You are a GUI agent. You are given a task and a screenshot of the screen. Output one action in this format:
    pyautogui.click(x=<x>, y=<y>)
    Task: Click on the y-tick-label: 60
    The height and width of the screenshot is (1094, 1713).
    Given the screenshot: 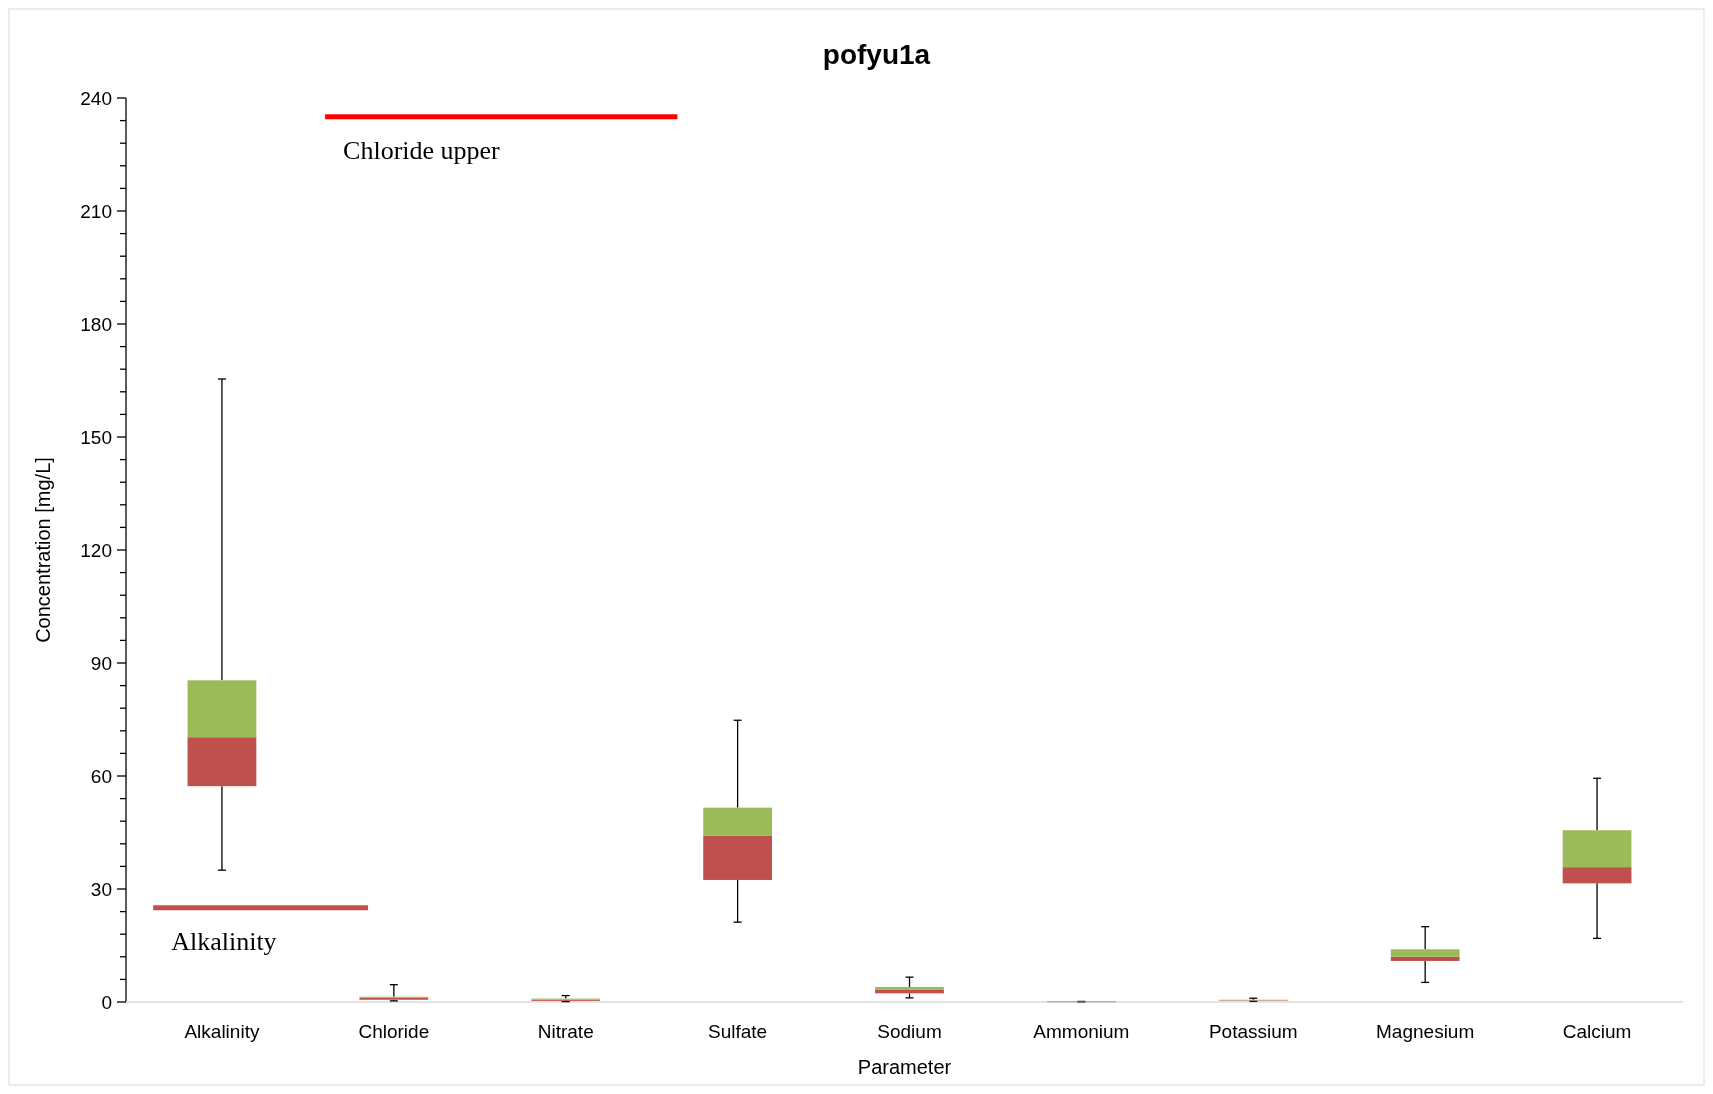 What is the action you would take?
    pyautogui.click(x=101, y=776)
    